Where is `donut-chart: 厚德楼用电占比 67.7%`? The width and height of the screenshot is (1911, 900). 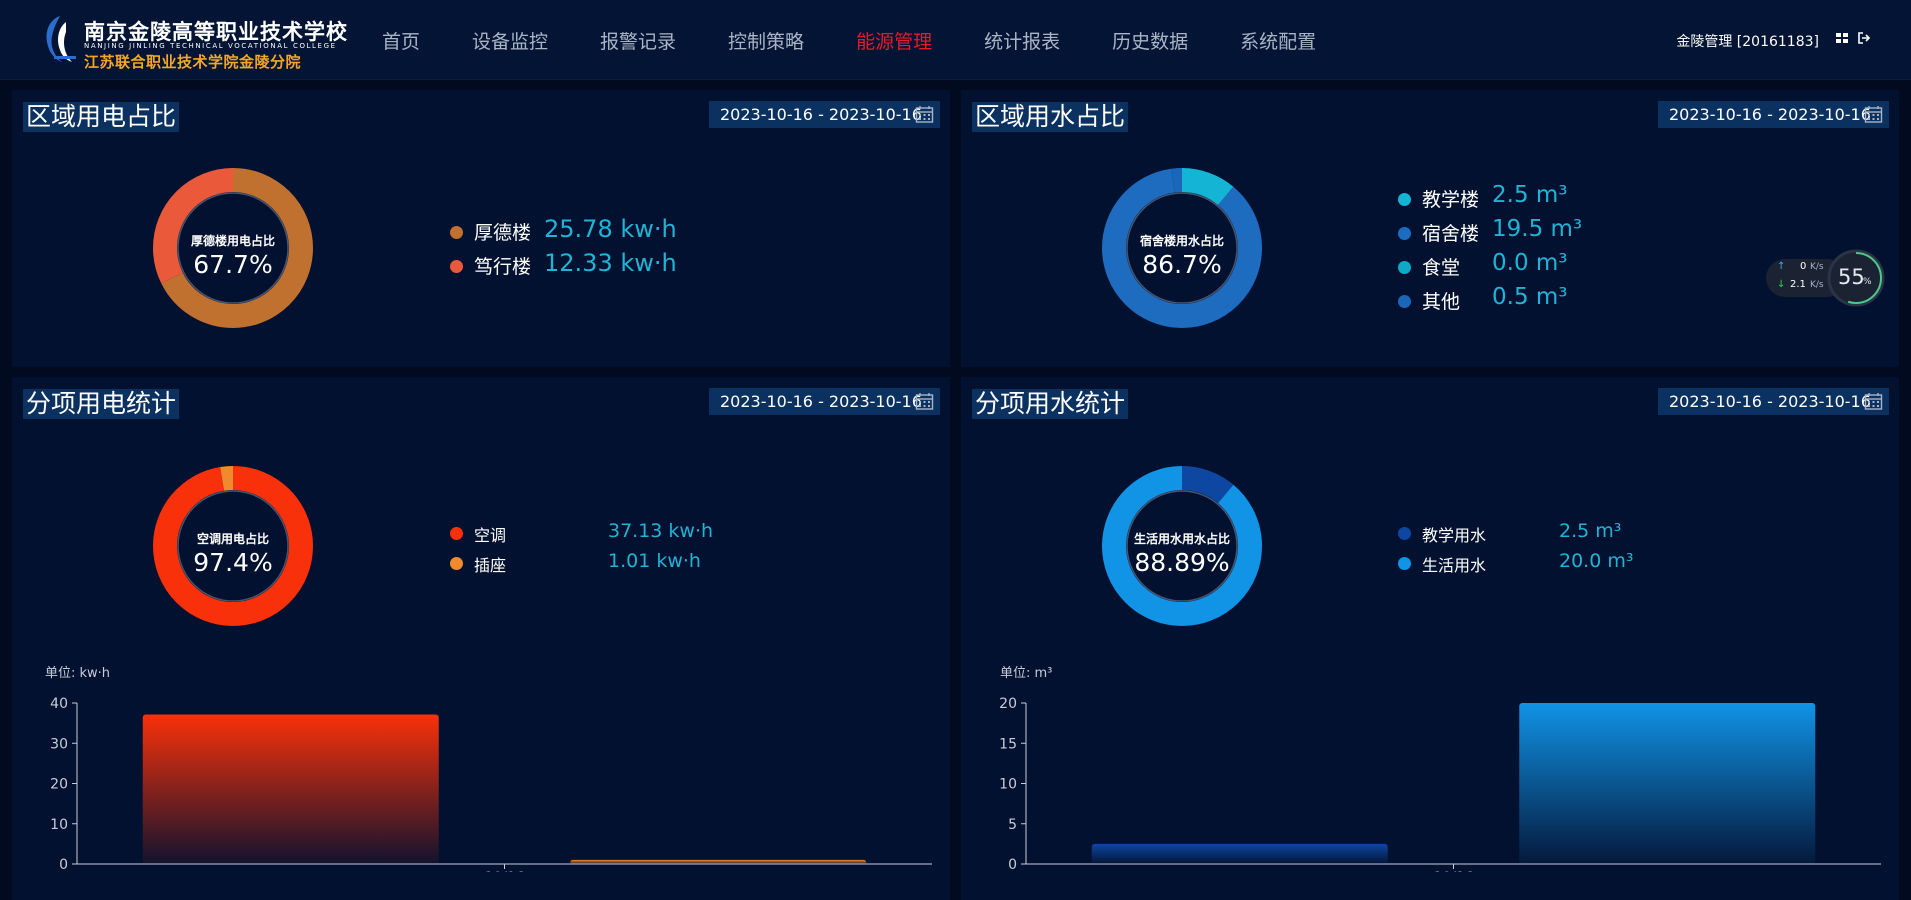 donut-chart: 厚德楼用电占比 67.7% is located at coordinates (233, 248).